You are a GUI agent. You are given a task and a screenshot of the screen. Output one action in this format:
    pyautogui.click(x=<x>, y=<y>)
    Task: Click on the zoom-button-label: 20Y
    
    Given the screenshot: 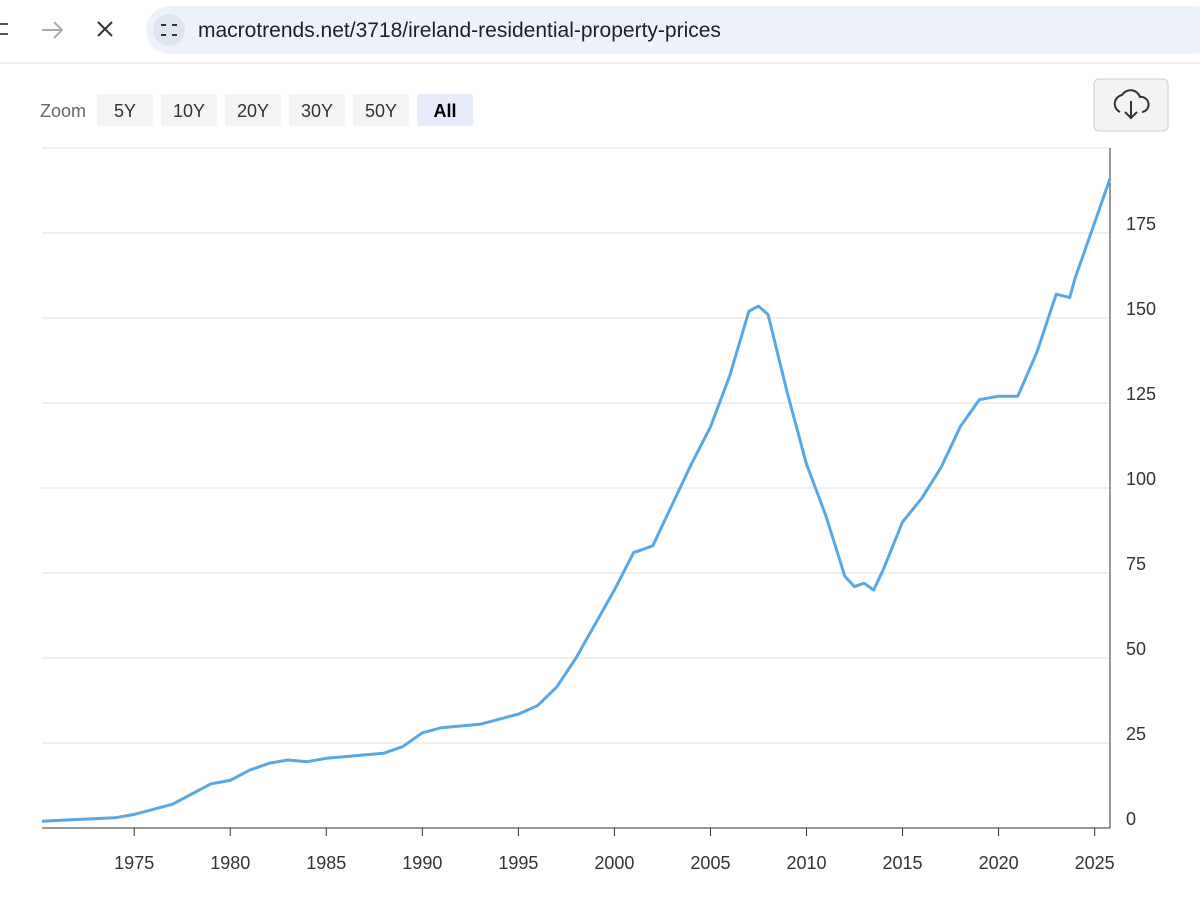 What is the action you would take?
    pyautogui.click(x=253, y=111)
    